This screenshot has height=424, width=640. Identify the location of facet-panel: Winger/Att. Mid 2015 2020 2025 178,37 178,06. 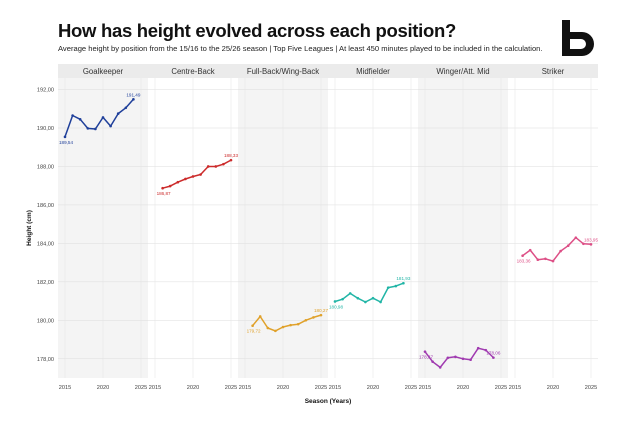
(463, 227).